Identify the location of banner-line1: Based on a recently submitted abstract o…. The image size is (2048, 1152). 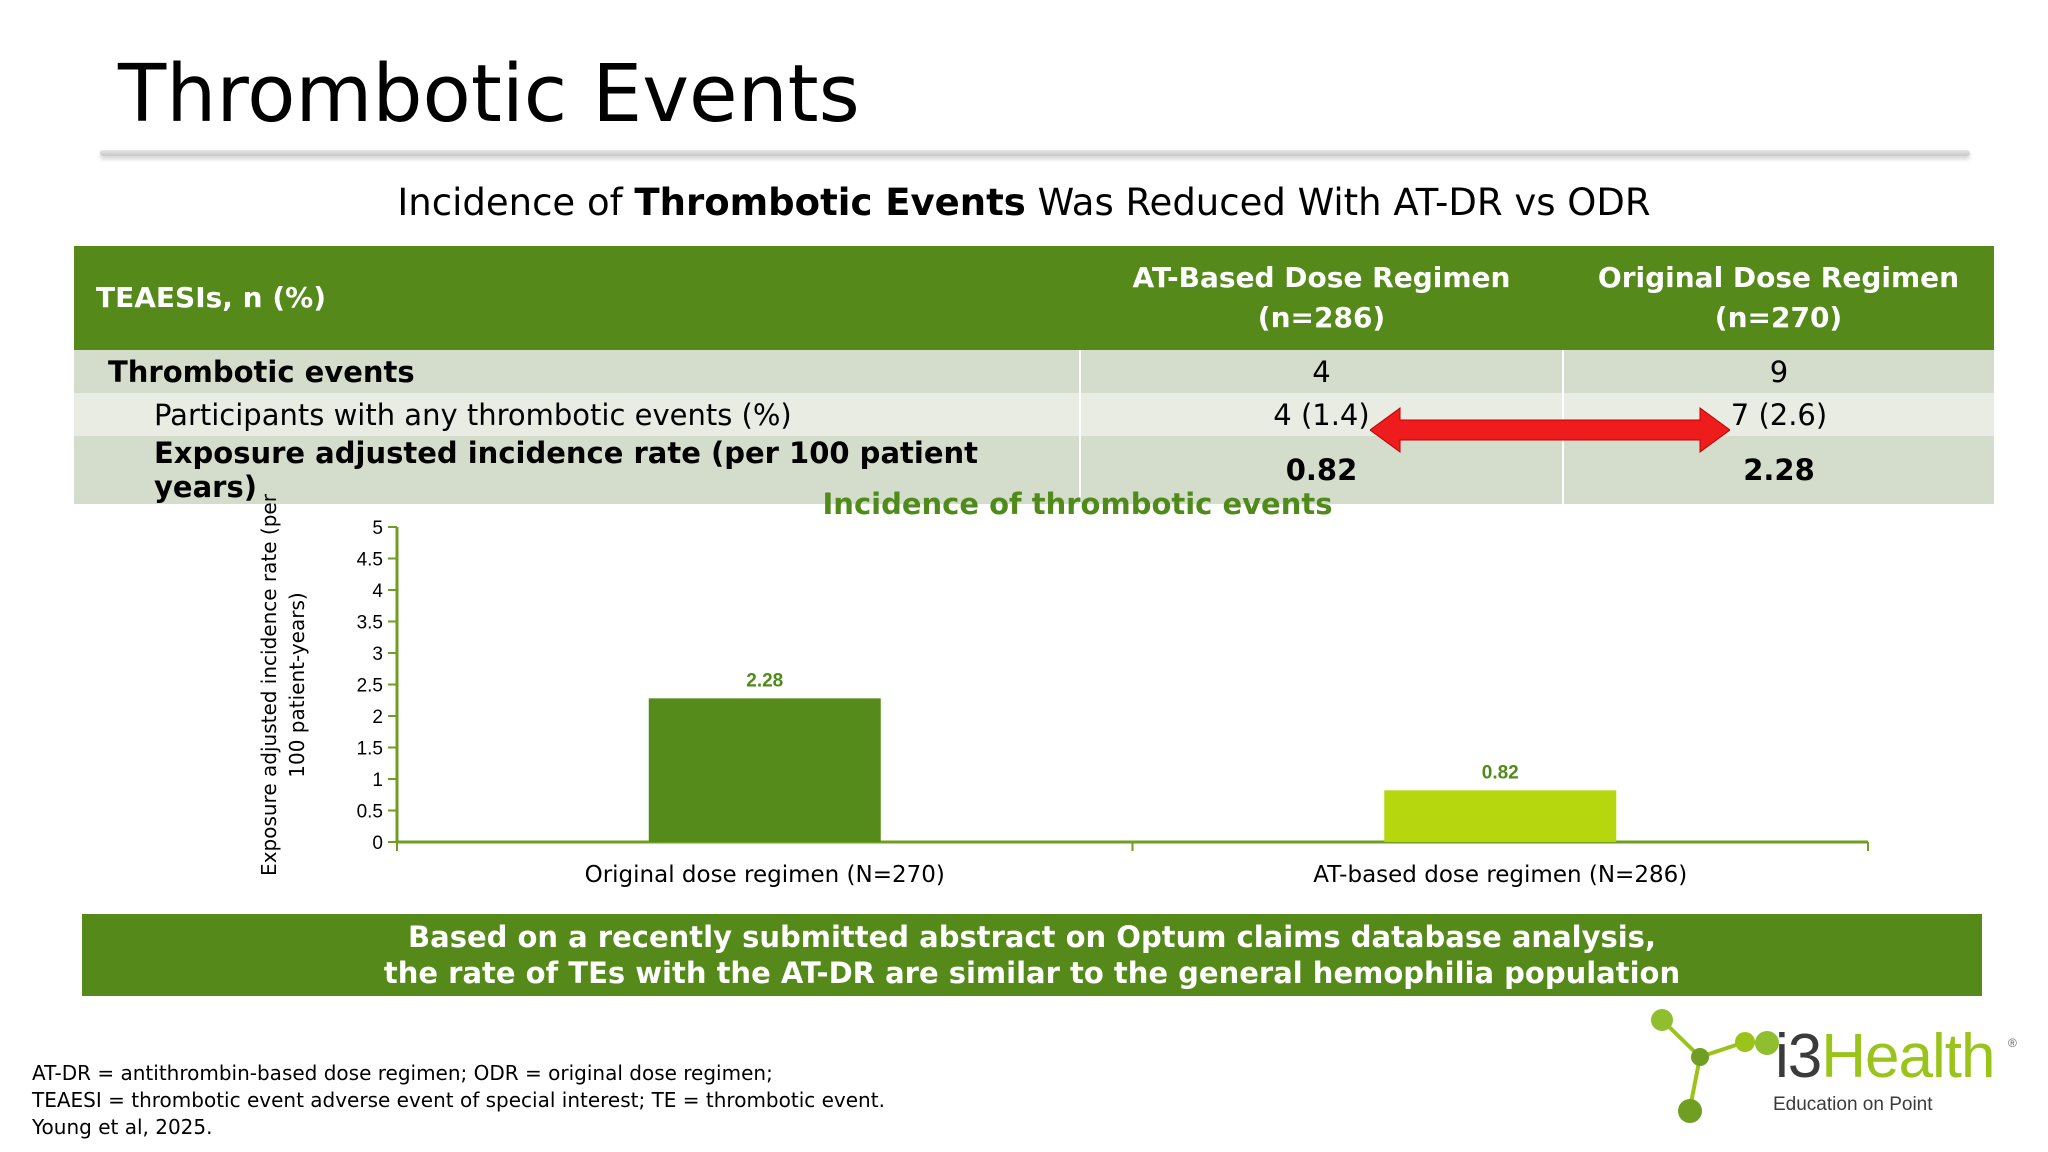
(1032, 937).